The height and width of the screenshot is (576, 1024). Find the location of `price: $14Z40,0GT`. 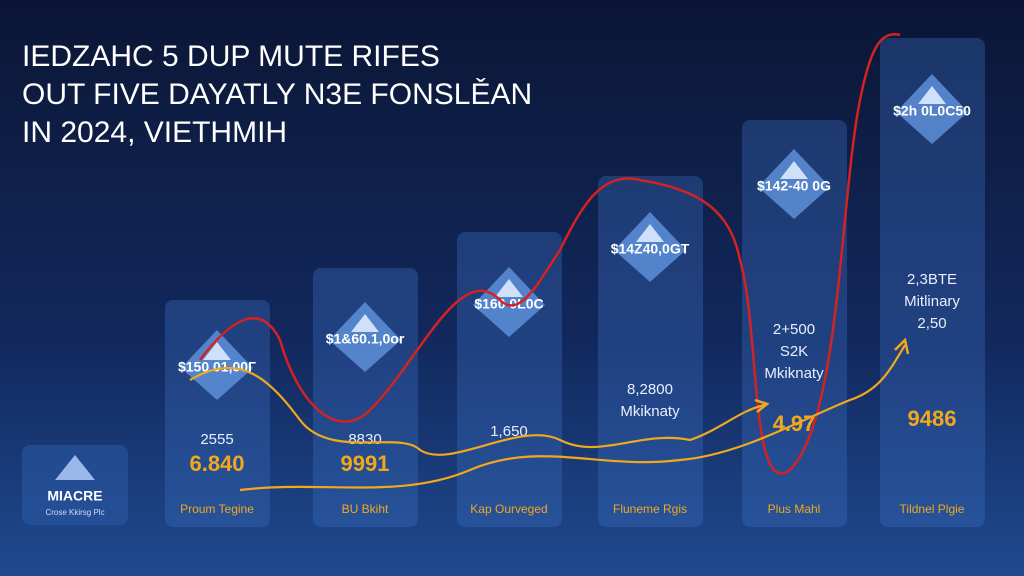

price: $14Z40,0GT is located at coordinates (650, 249).